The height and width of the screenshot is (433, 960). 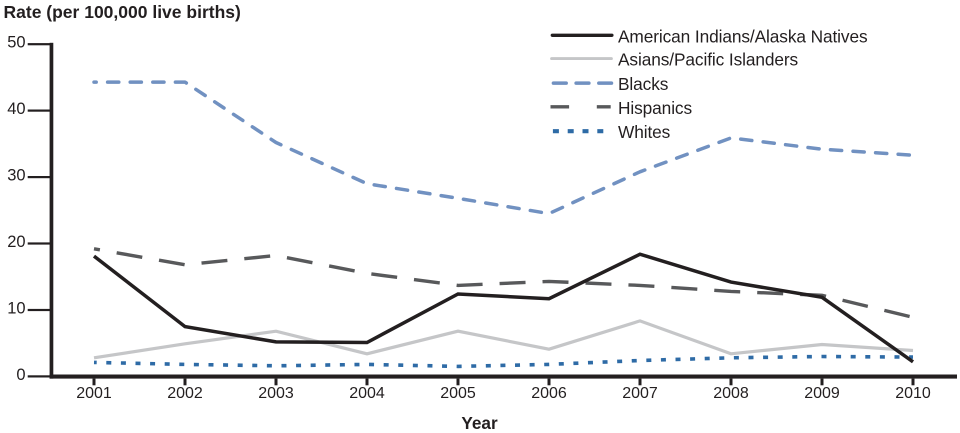 I want to click on svg-text: 2009, so click(x=822, y=393).